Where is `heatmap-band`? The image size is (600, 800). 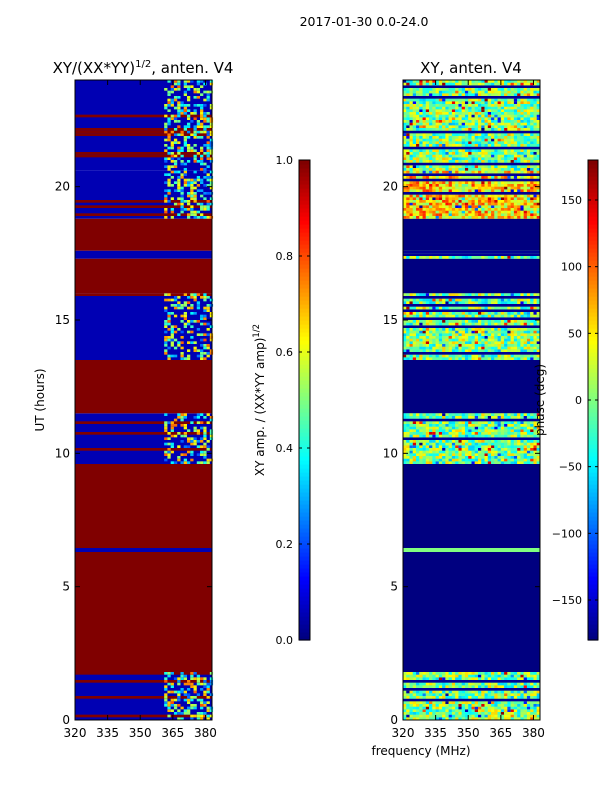
heatmap-band is located at coordinates (143, 326).